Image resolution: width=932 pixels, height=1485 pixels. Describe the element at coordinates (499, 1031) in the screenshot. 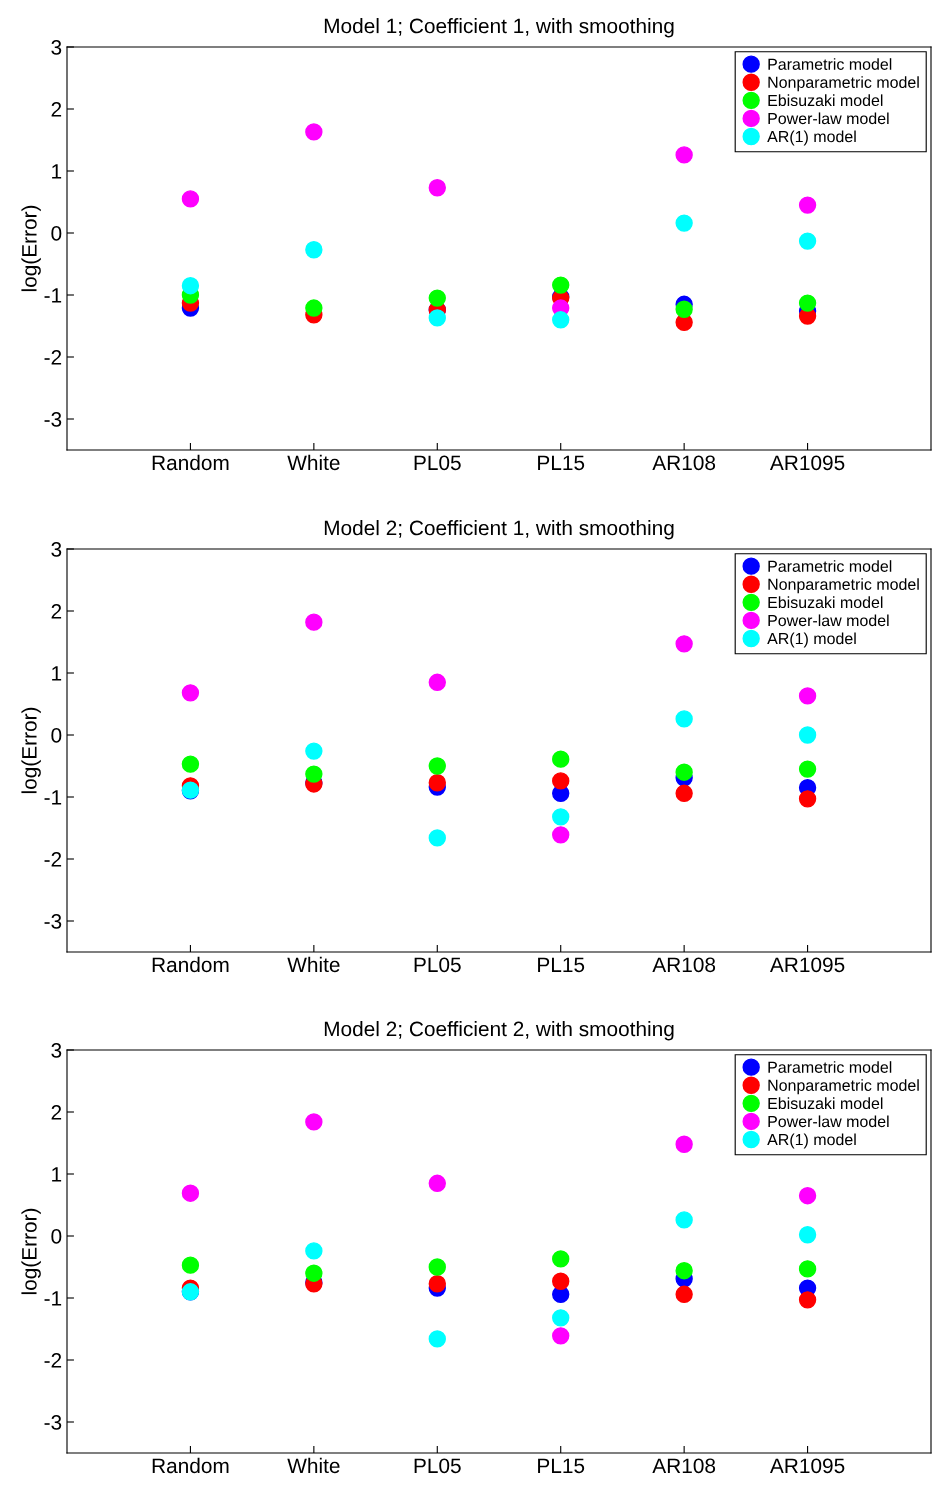

I see `chart-title: Model 2; Coefficient 2, with smoothing` at that location.